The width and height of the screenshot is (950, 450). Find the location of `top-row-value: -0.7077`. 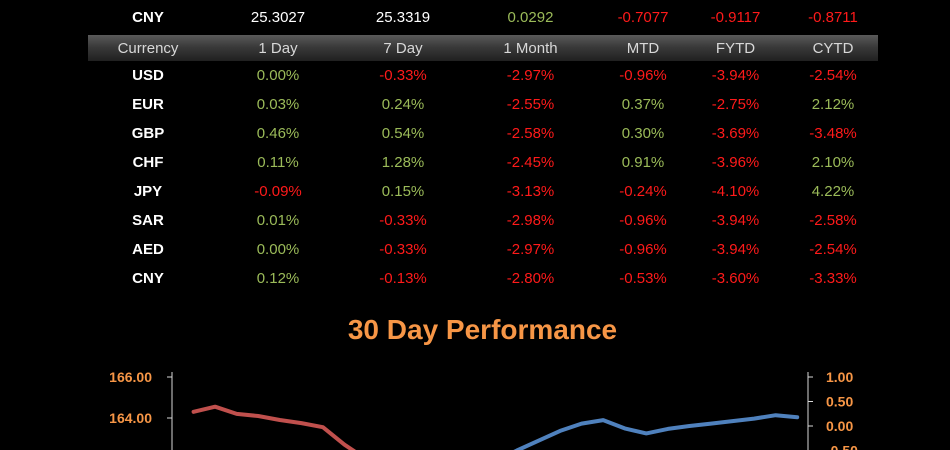

top-row-value: -0.7077 is located at coordinates (643, 17).